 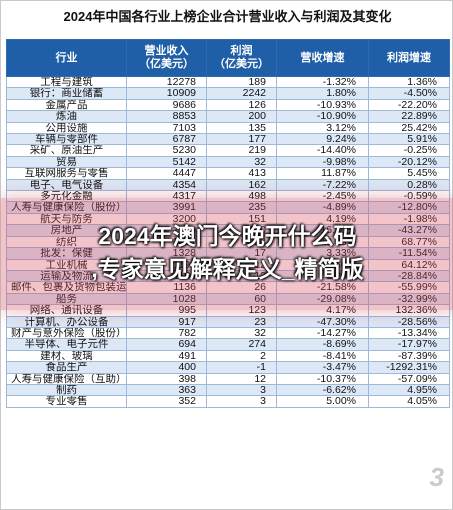 What do you see at coordinates (228, 116) in the screenshot?
I see `table-row: 炼油 8853 200 -10.90% 22.89%` at bounding box center [228, 116].